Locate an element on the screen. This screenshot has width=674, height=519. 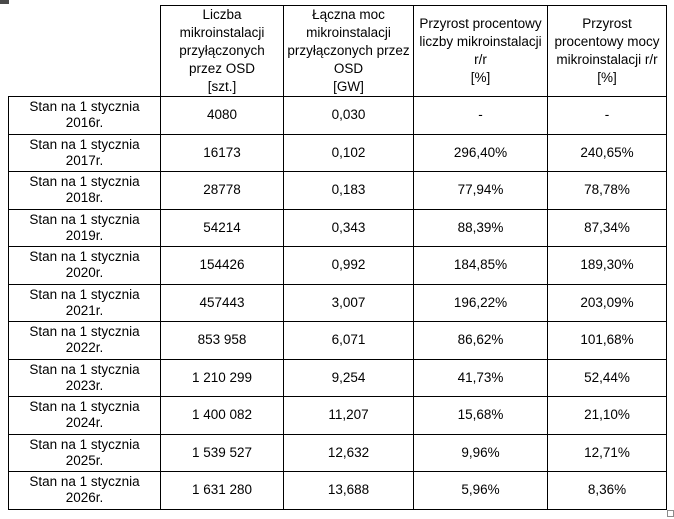
growth-power-cell: 189,30% is located at coordinates (607, 265).